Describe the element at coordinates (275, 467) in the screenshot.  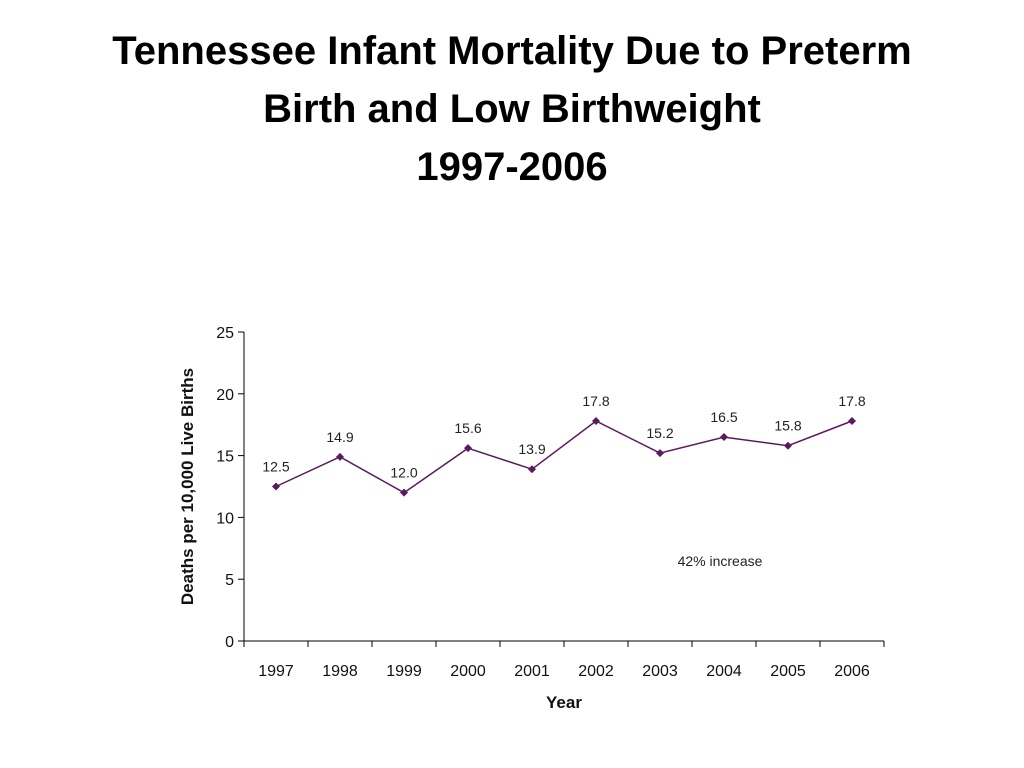
I see `data-label: 12.5` at that location.